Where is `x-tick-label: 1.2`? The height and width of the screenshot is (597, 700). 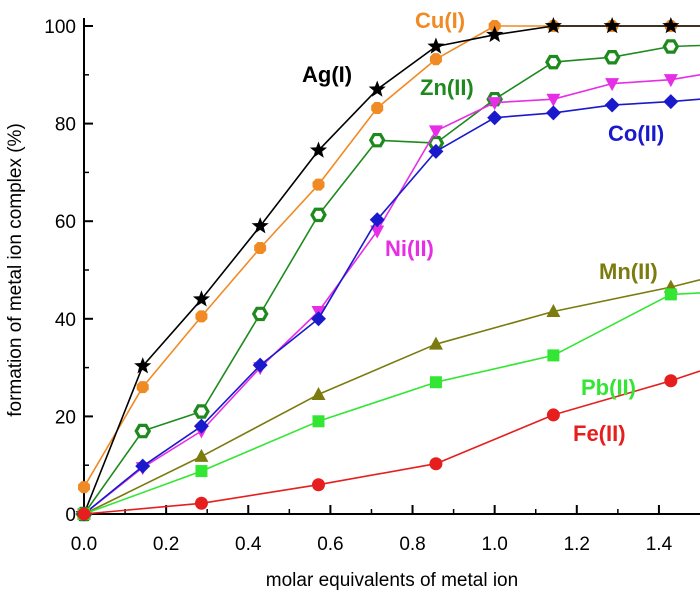 x-tick-label: 1.2 is located at coordinates (577, 544).